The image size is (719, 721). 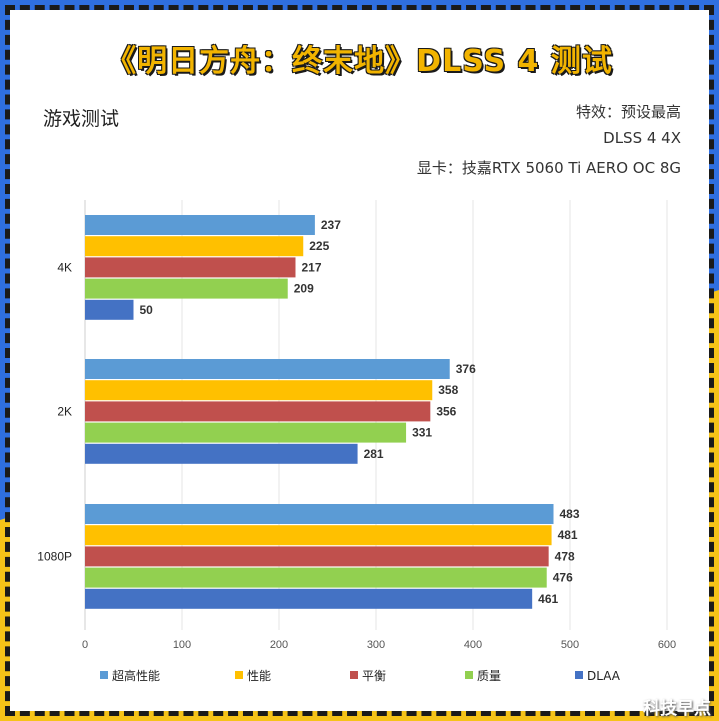 What do you see at coordinates (374, 454) in the screenshot?
I see `data-label: 281` at bounding box center [374, 454].